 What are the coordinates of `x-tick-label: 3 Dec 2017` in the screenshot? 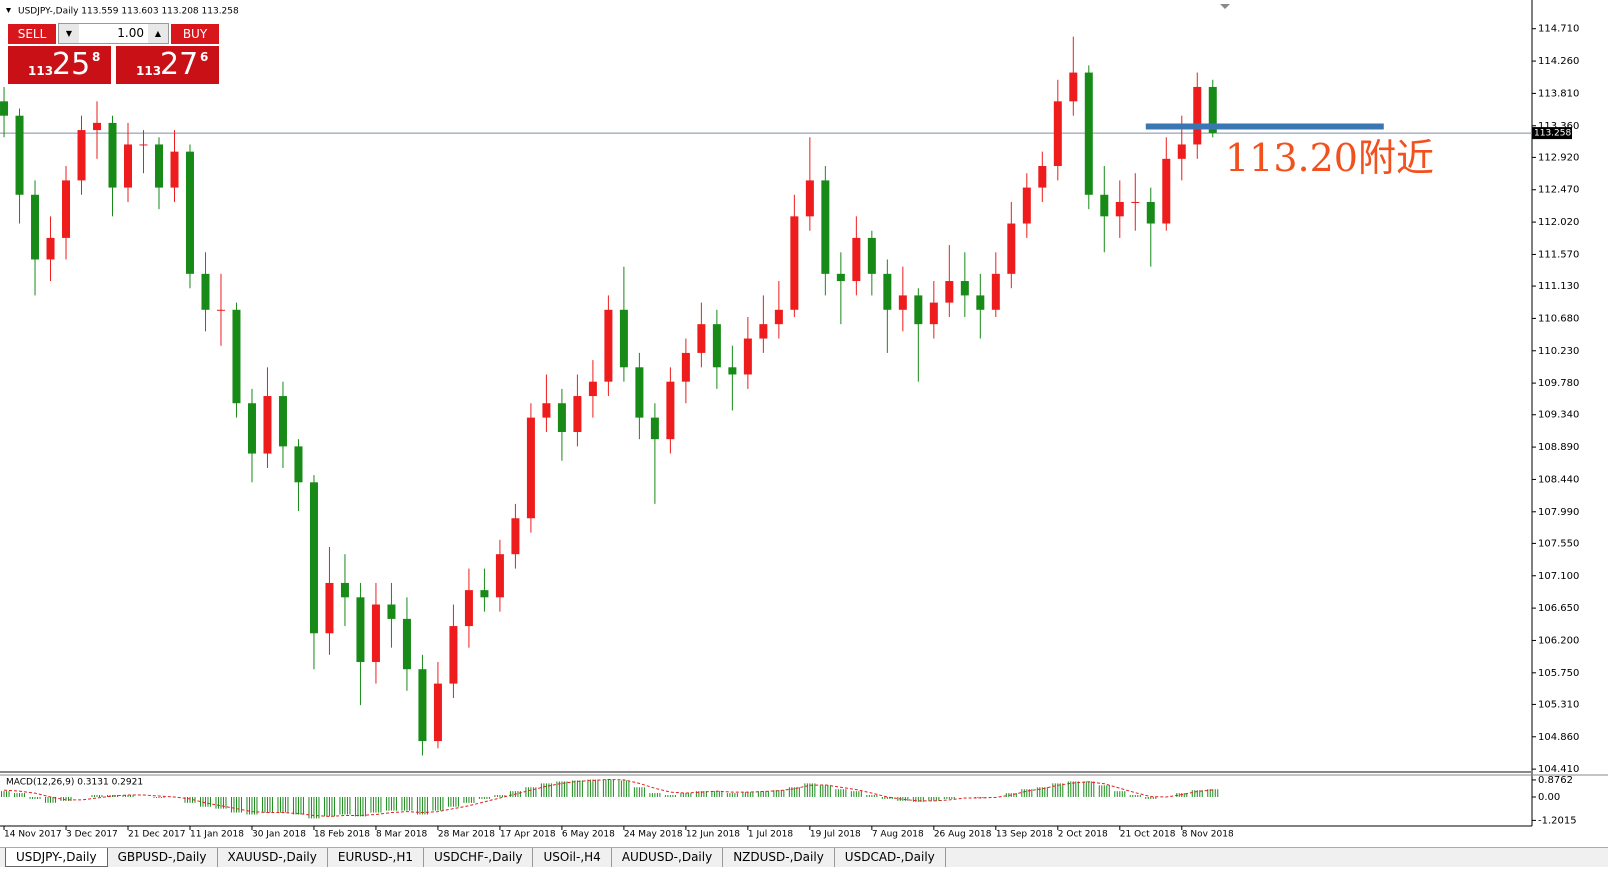 It's located at (92, 835).